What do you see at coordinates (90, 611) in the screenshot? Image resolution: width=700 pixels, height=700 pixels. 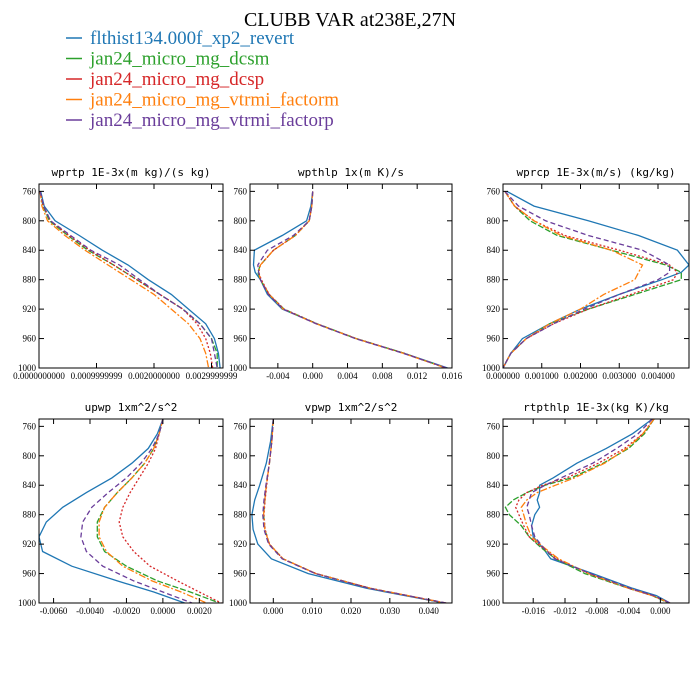 I see `x-tick-label: -0.0040` at bounding box center [90, 611].